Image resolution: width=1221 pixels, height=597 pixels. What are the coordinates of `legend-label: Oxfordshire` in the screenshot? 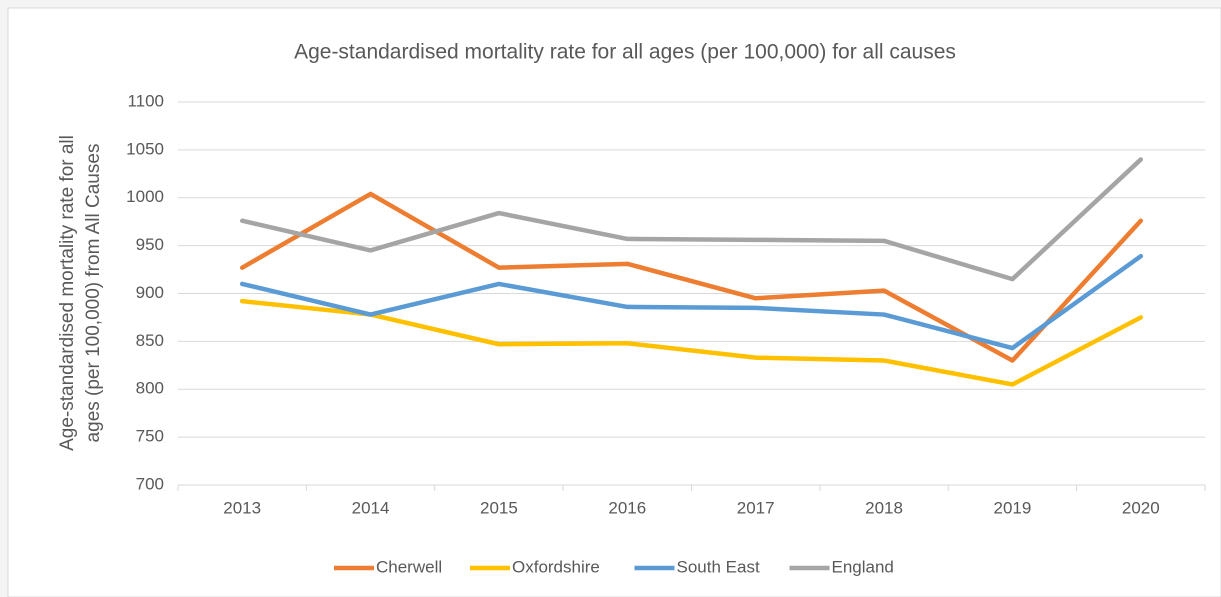 It's located at (556, 566).